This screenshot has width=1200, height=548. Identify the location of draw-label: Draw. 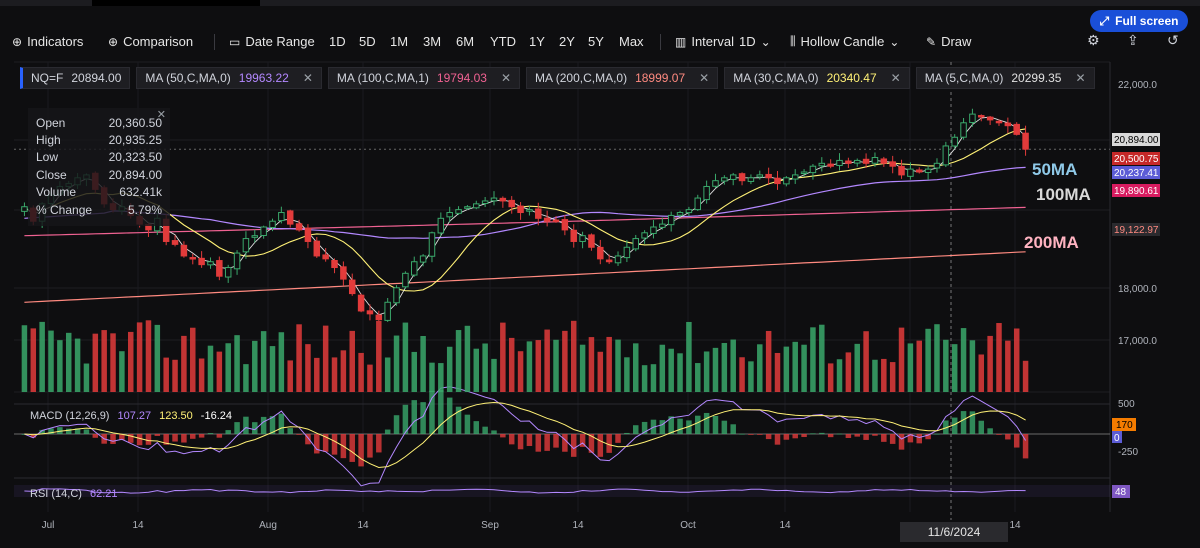
(956, 41).